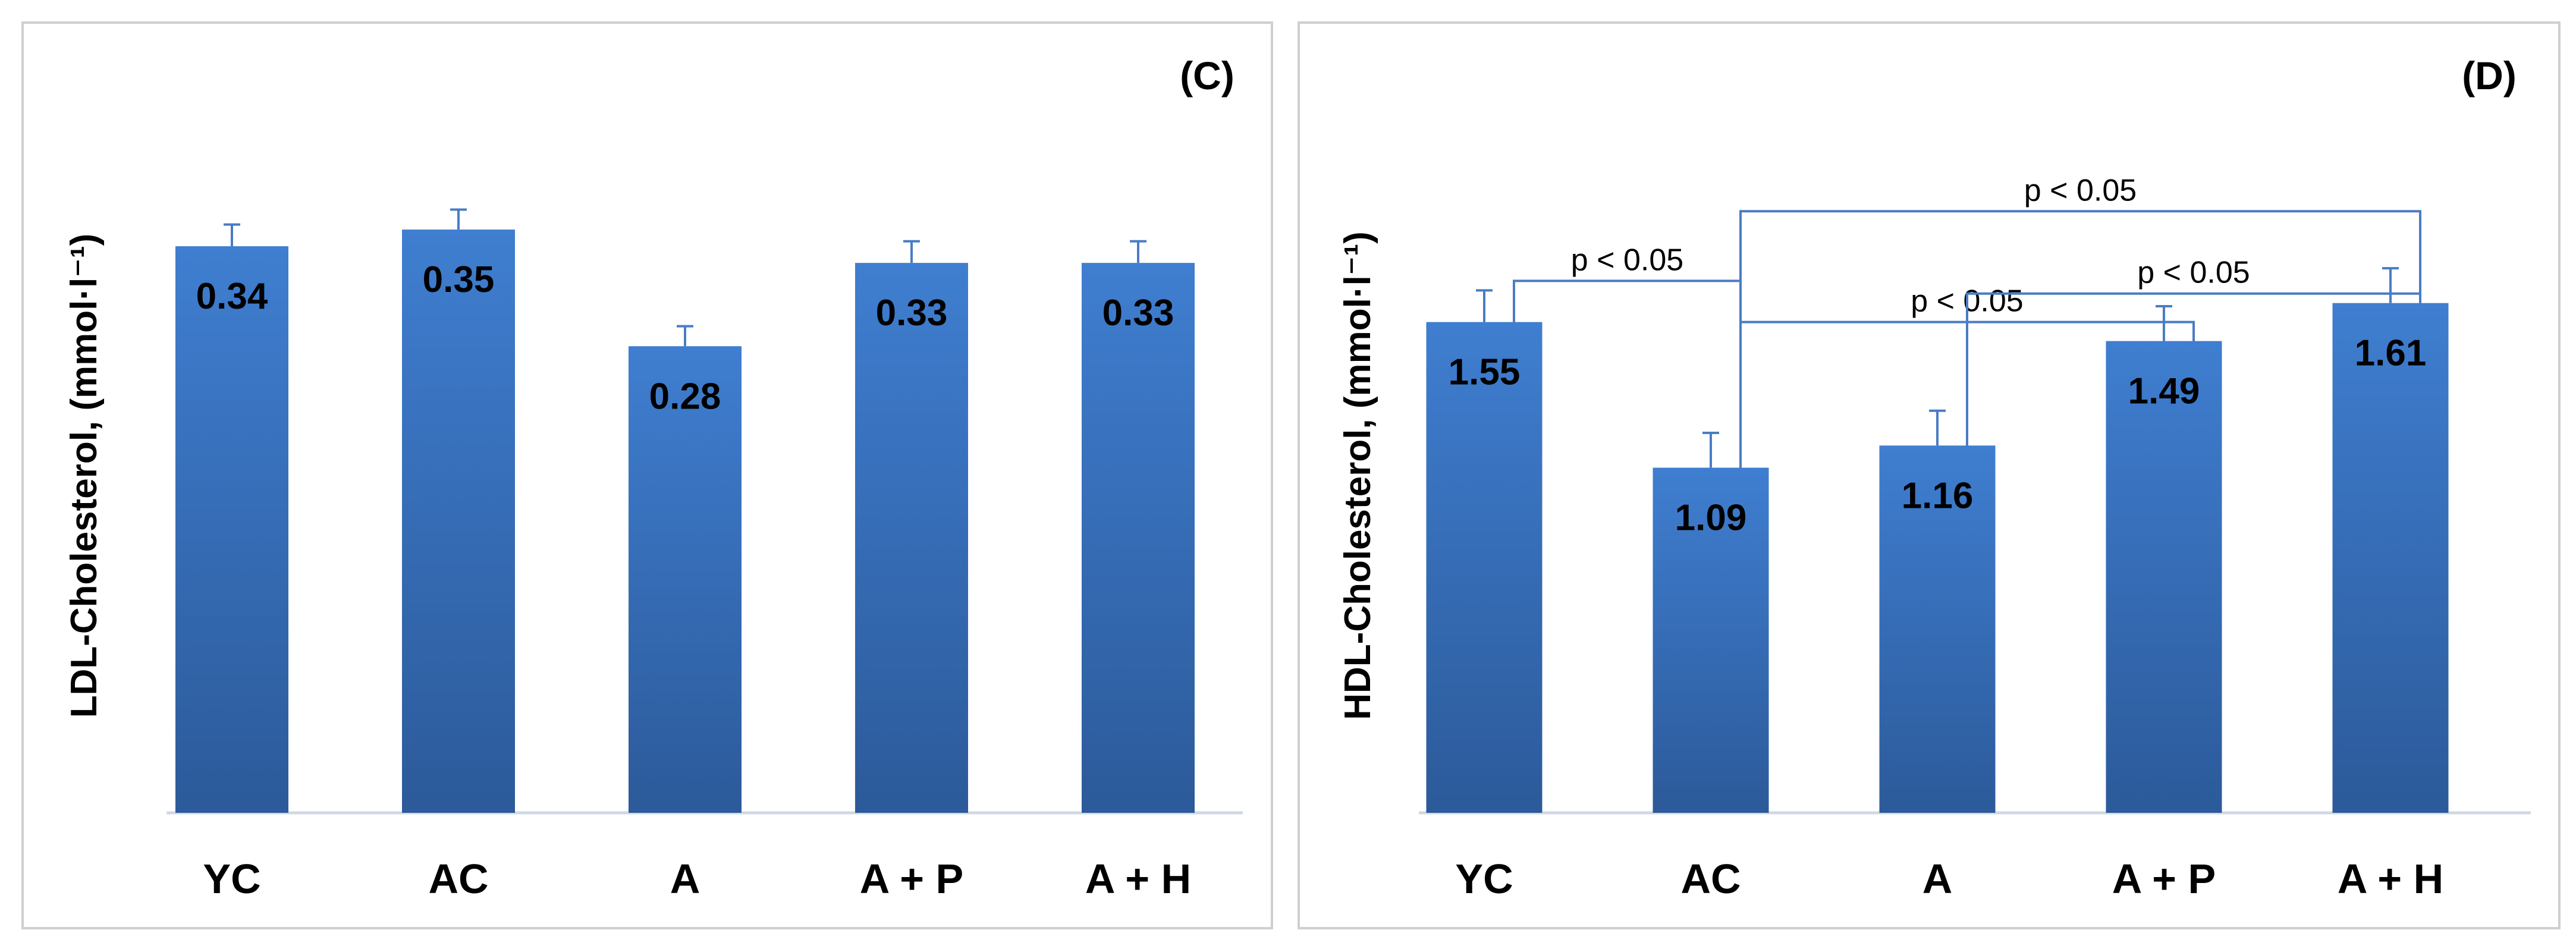 The height and width of the screenshot is (949, 2576). I want to click on data-label: 0.34, so click(232, 296).